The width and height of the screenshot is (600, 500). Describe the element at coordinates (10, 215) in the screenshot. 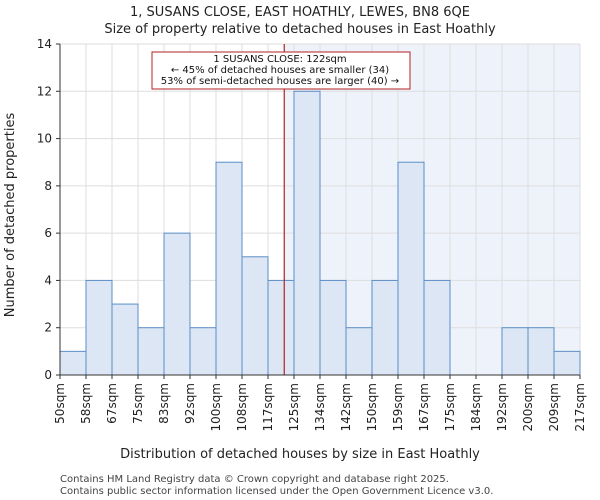

I see `y-axis-label: Number of detached properties` at that location.